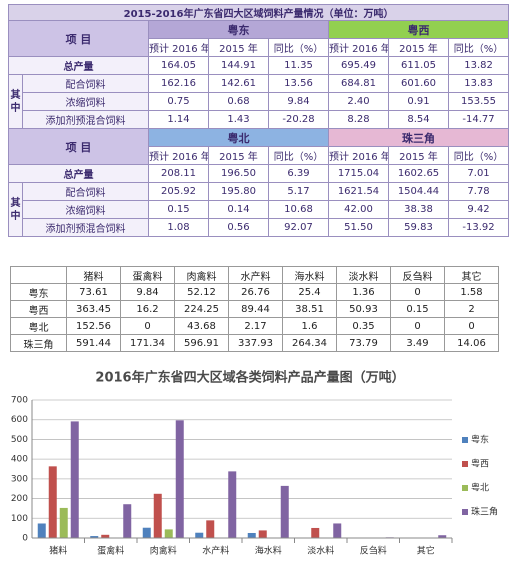  Describe the element at coordinates (78, 146) in the screenshot. I see `item-header: 项 目` at that location.